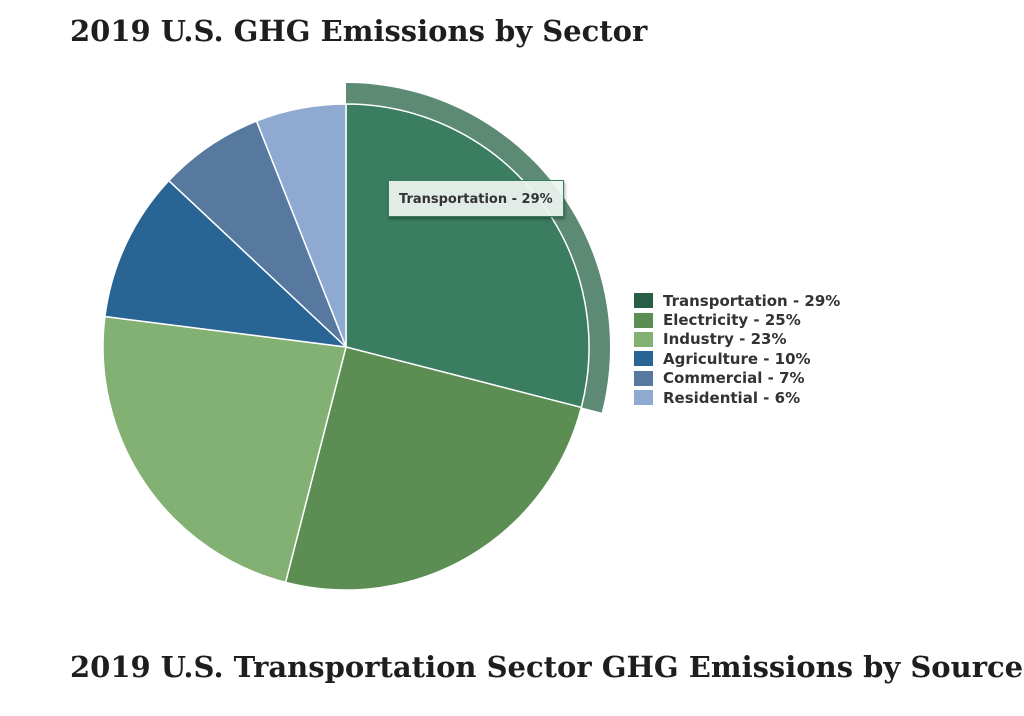 This screenshot has height=716, width=1024. What do you see at coordinates (752, 300) in the screenshot?
I see `legend-label: Transportation - 29%` at bounding box center [752, 300].